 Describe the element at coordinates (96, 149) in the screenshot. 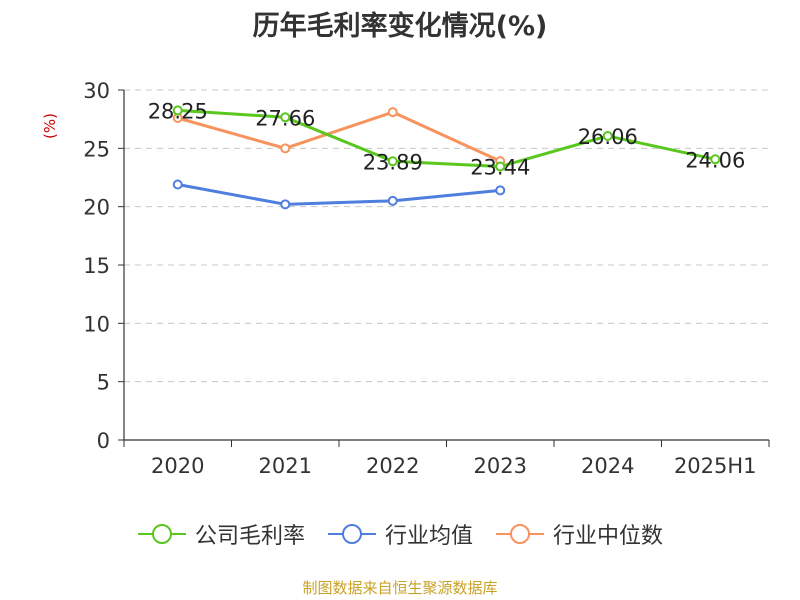

I see `y-tick-label: 25` at that location.